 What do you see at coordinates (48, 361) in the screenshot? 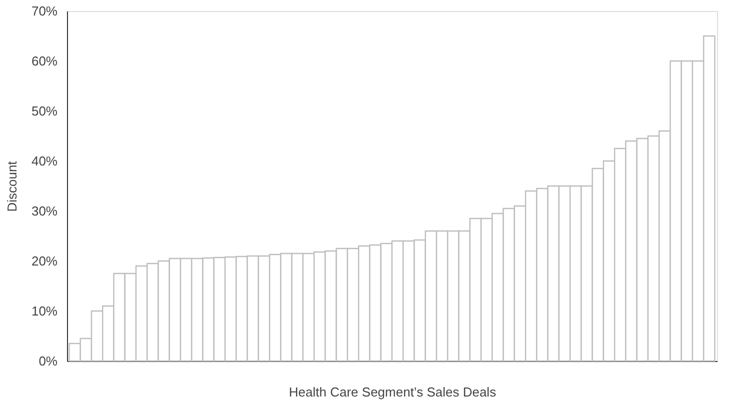
I see `y-tick-label: 0%` at bounding box center [48, 361].